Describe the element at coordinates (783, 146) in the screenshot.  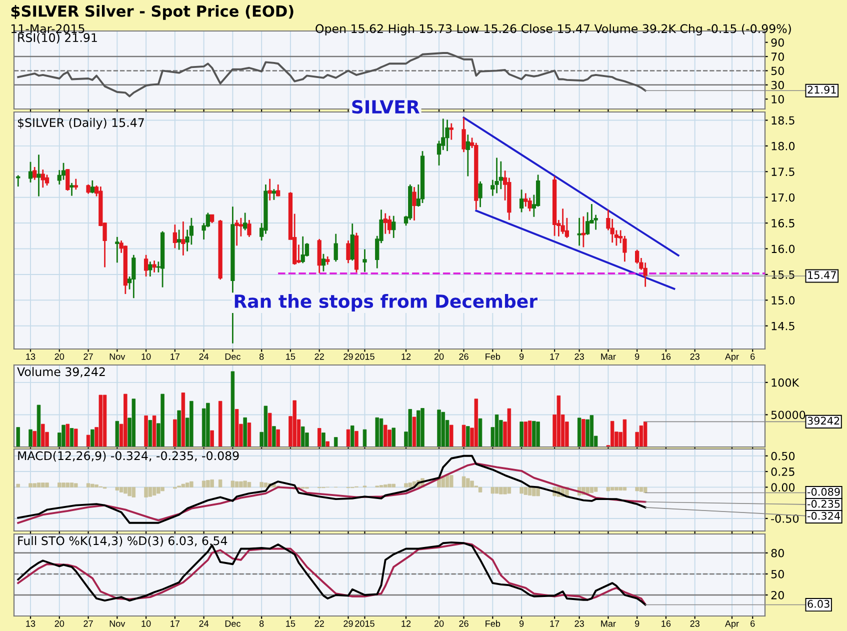
I see `y-tick-label: 18.0` at that location.